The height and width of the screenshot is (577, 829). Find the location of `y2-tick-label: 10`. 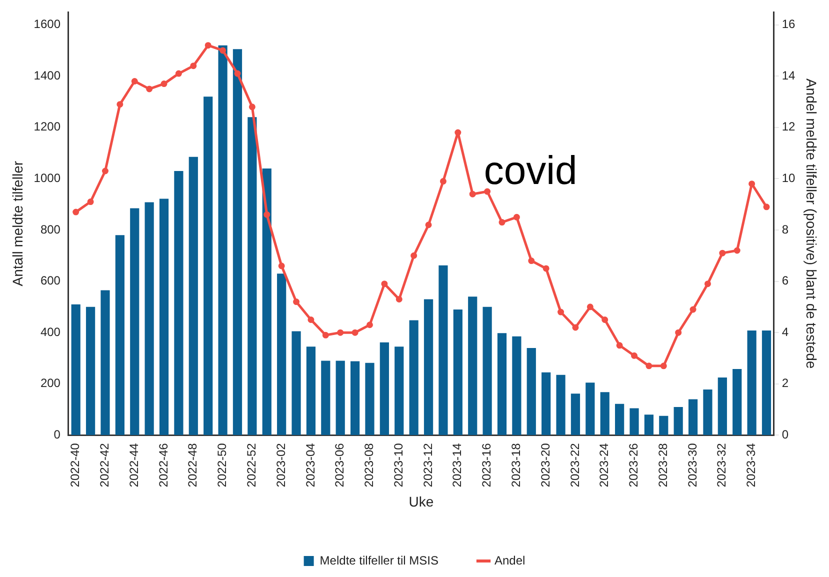

y2-tick-label: 10 is located at coordinates (789, 178).